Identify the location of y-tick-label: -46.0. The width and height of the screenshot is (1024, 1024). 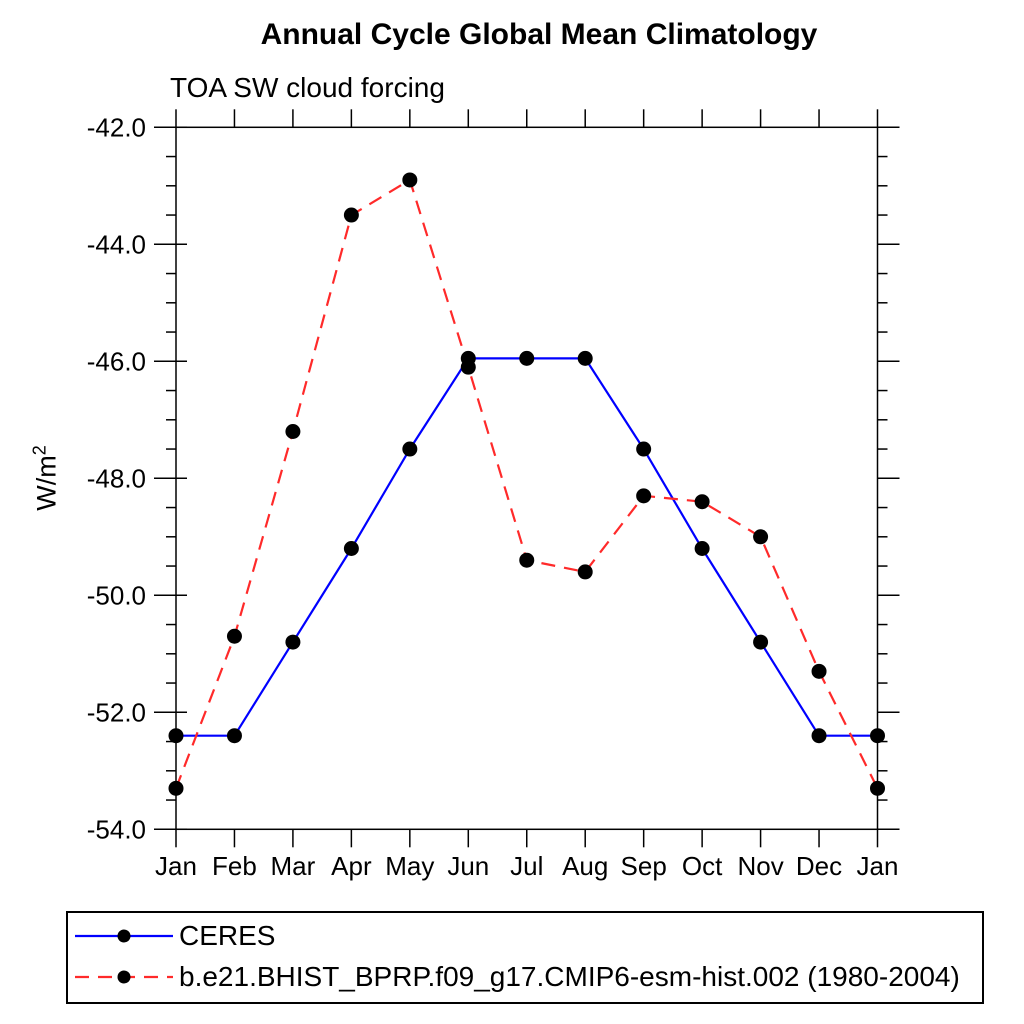
(116, 361).